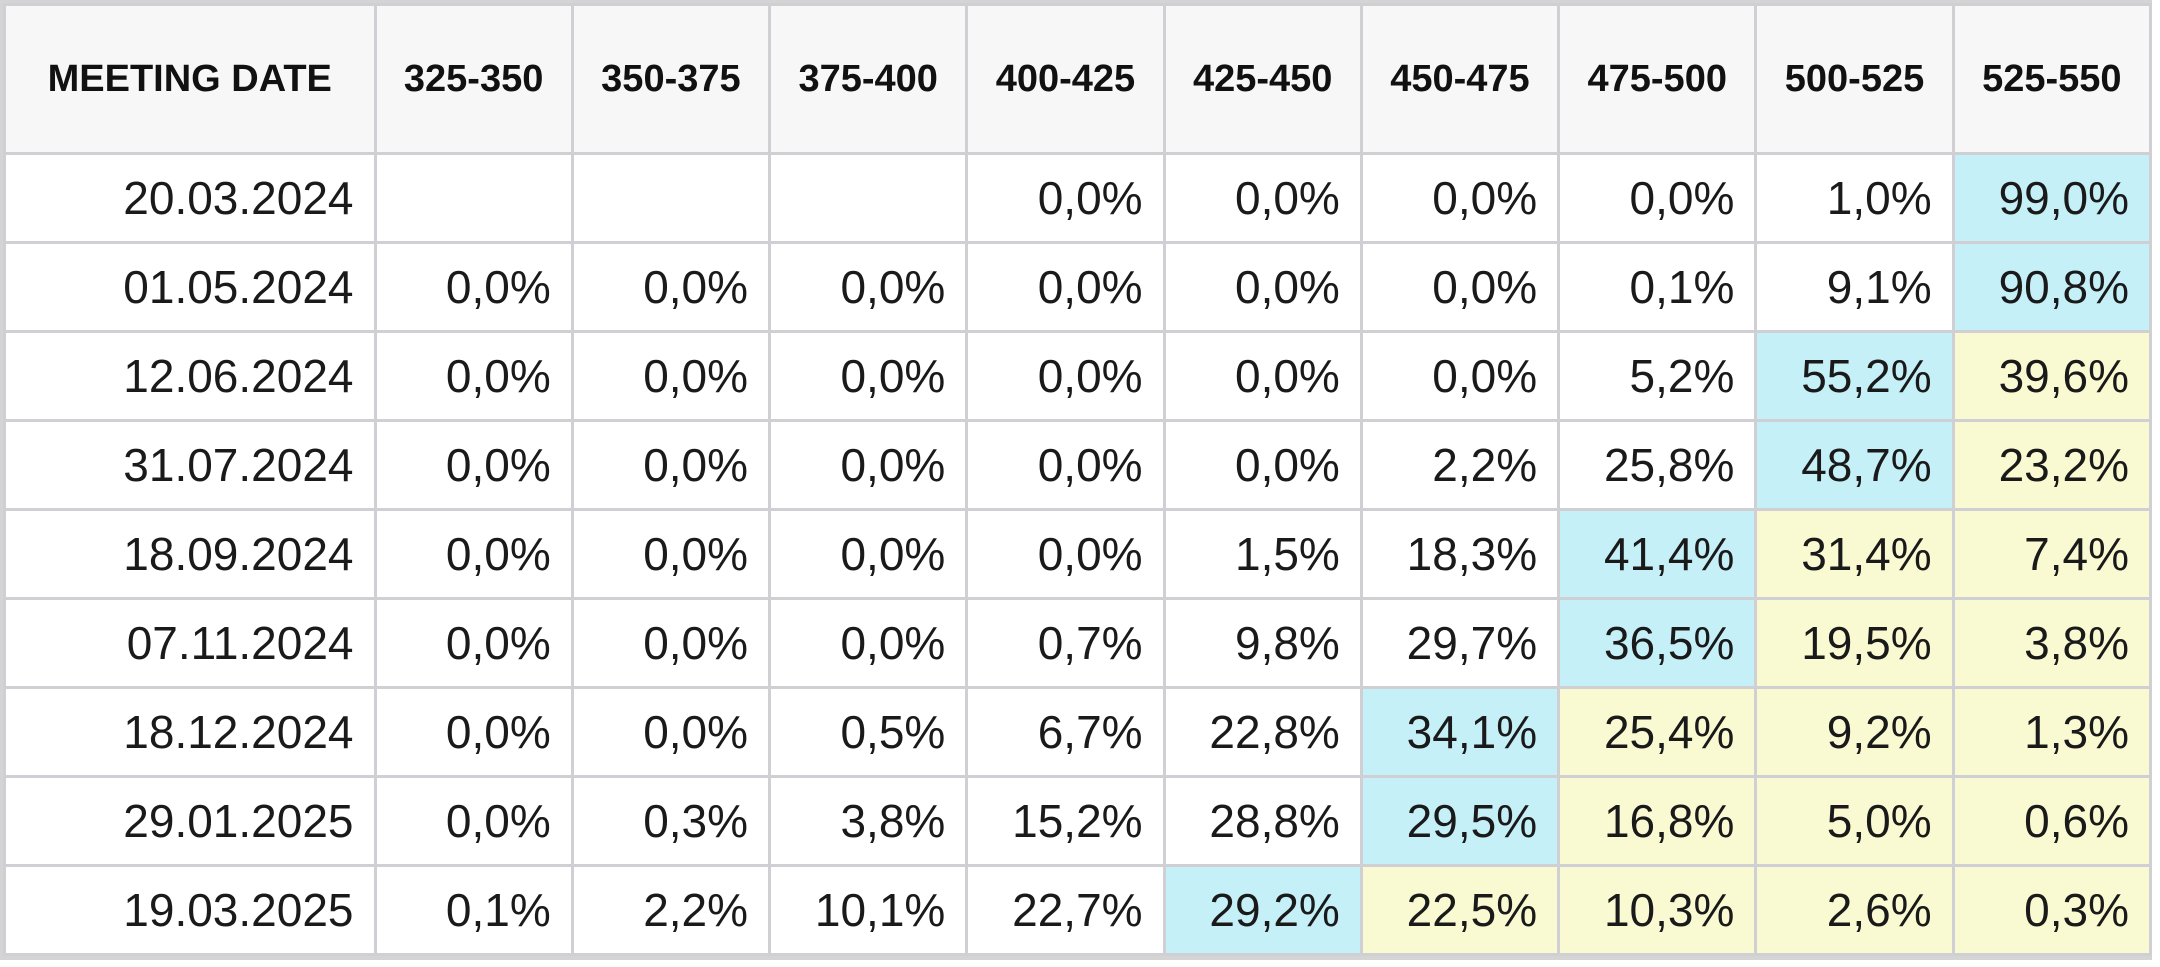  What do you see at coordinates (190, 376) in the screenshot?
I see `meeting-date-cell: 12.06.2024` at bounding box center [190, 376].